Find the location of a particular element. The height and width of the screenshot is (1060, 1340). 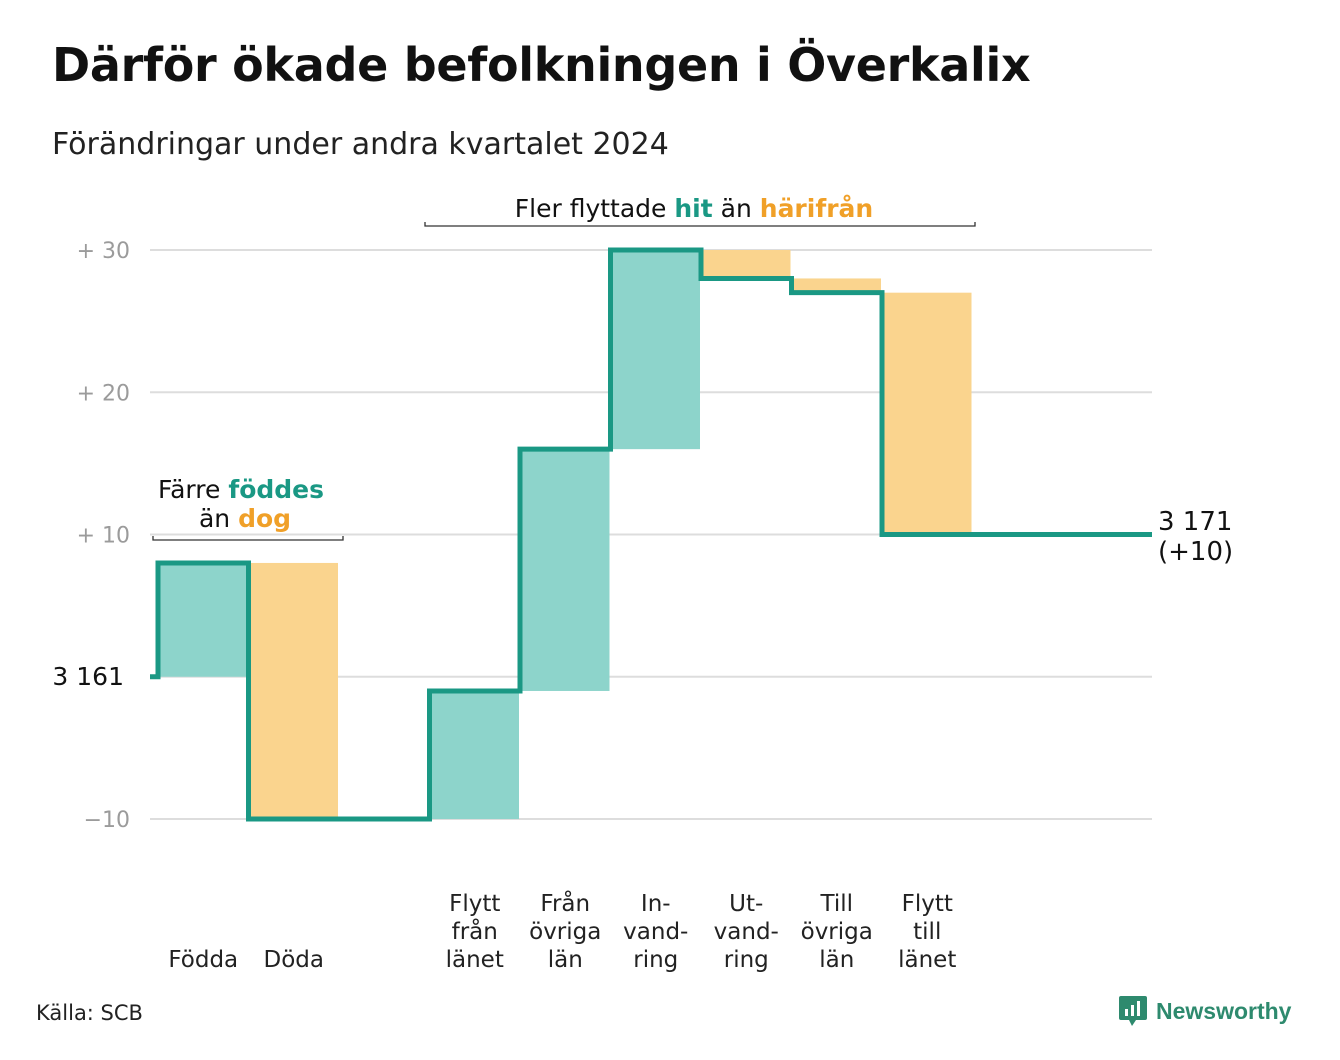

category-label: till is located at coordinates (927, 932).